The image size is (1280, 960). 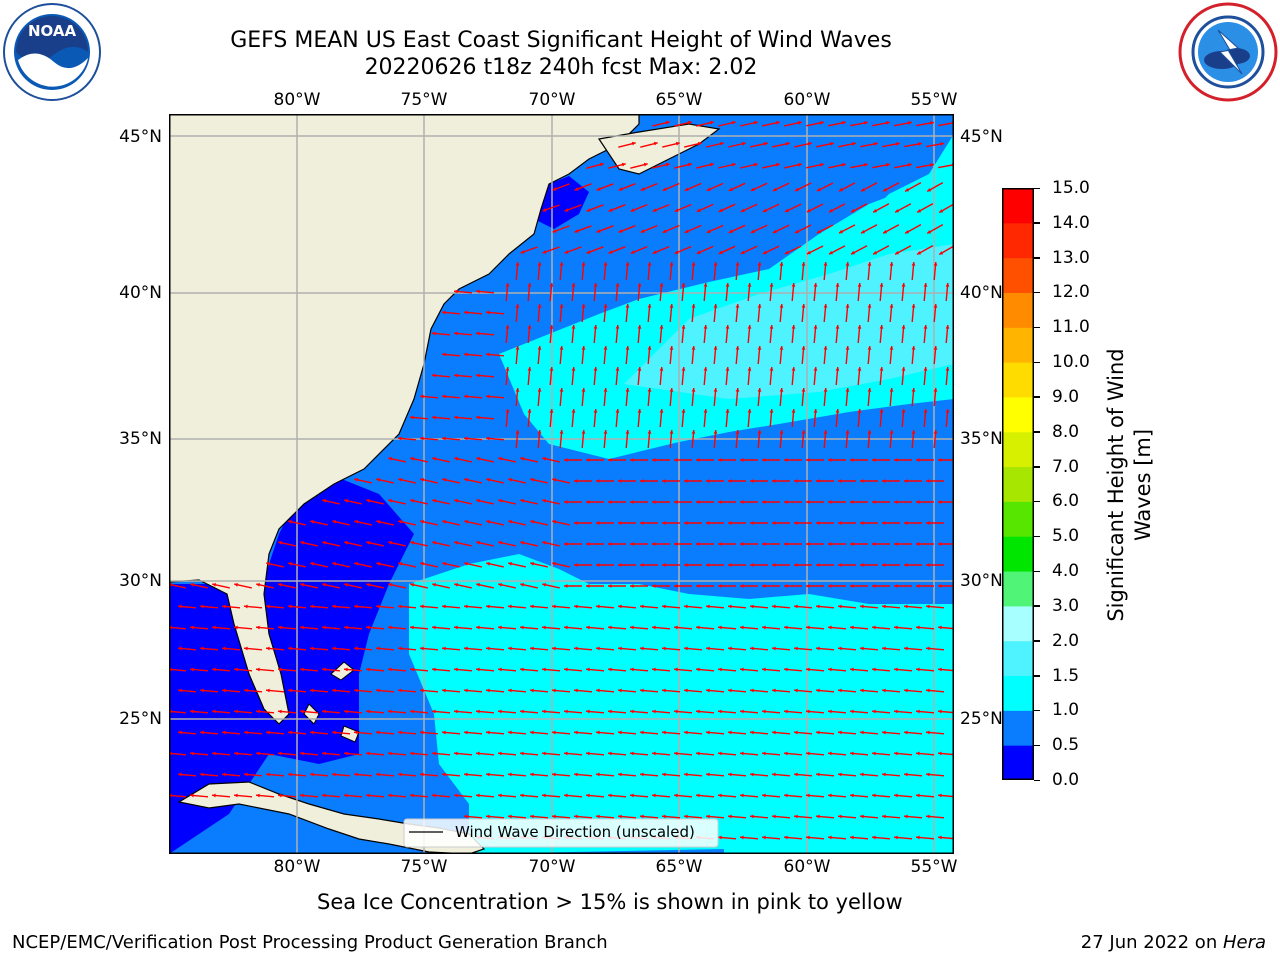 I want to click on colorbar-tick-label: 3.0, so click(x=1066, y=605).